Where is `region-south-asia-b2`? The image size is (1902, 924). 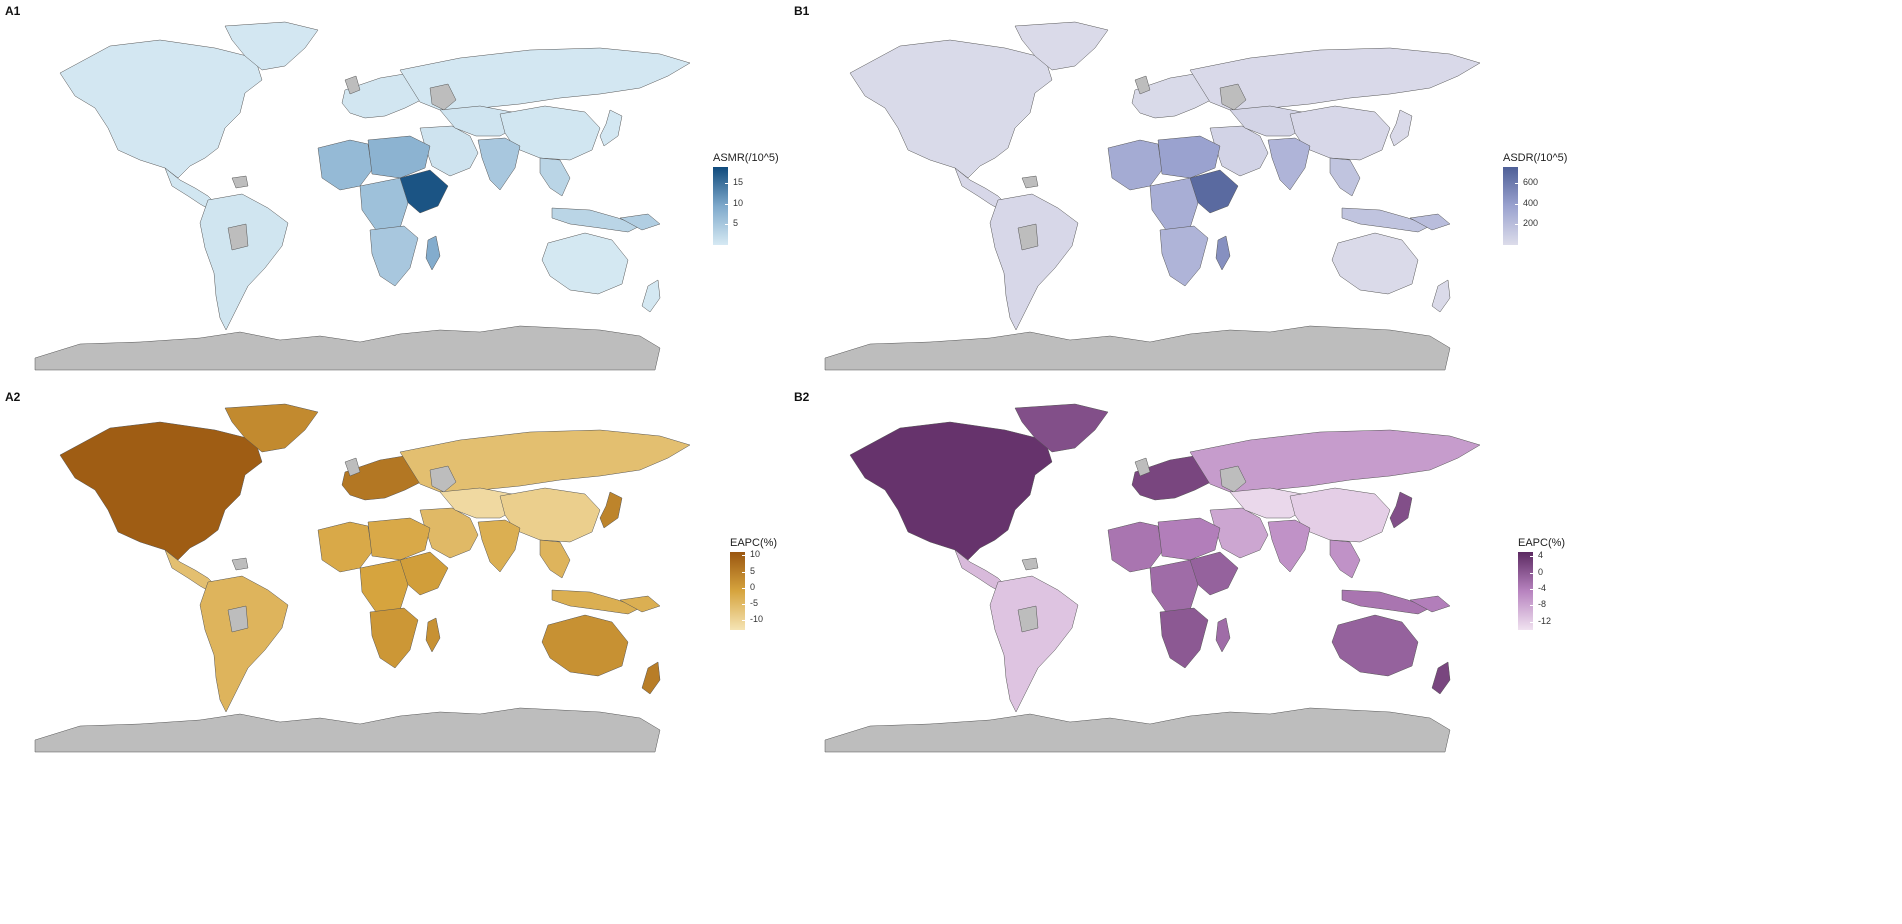
region-south-asia-b2 is located at coordinates (1289, 546).